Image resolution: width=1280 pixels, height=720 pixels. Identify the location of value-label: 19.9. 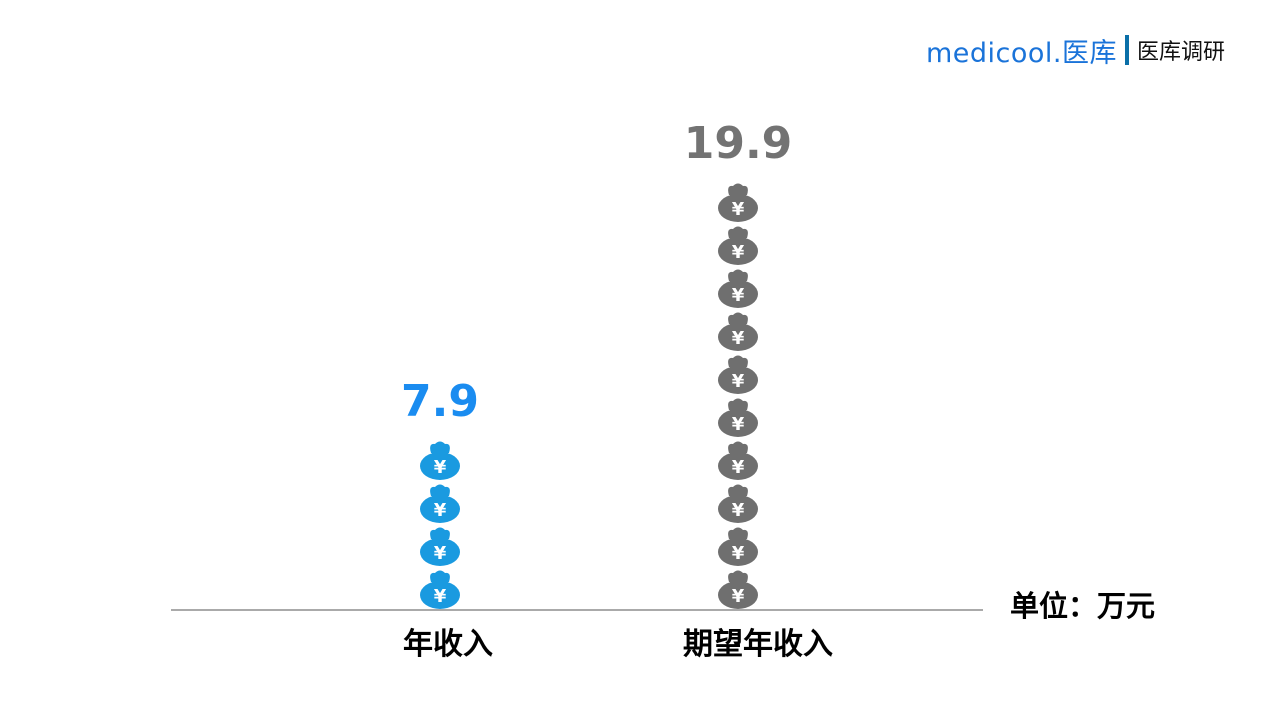
(738, 143).